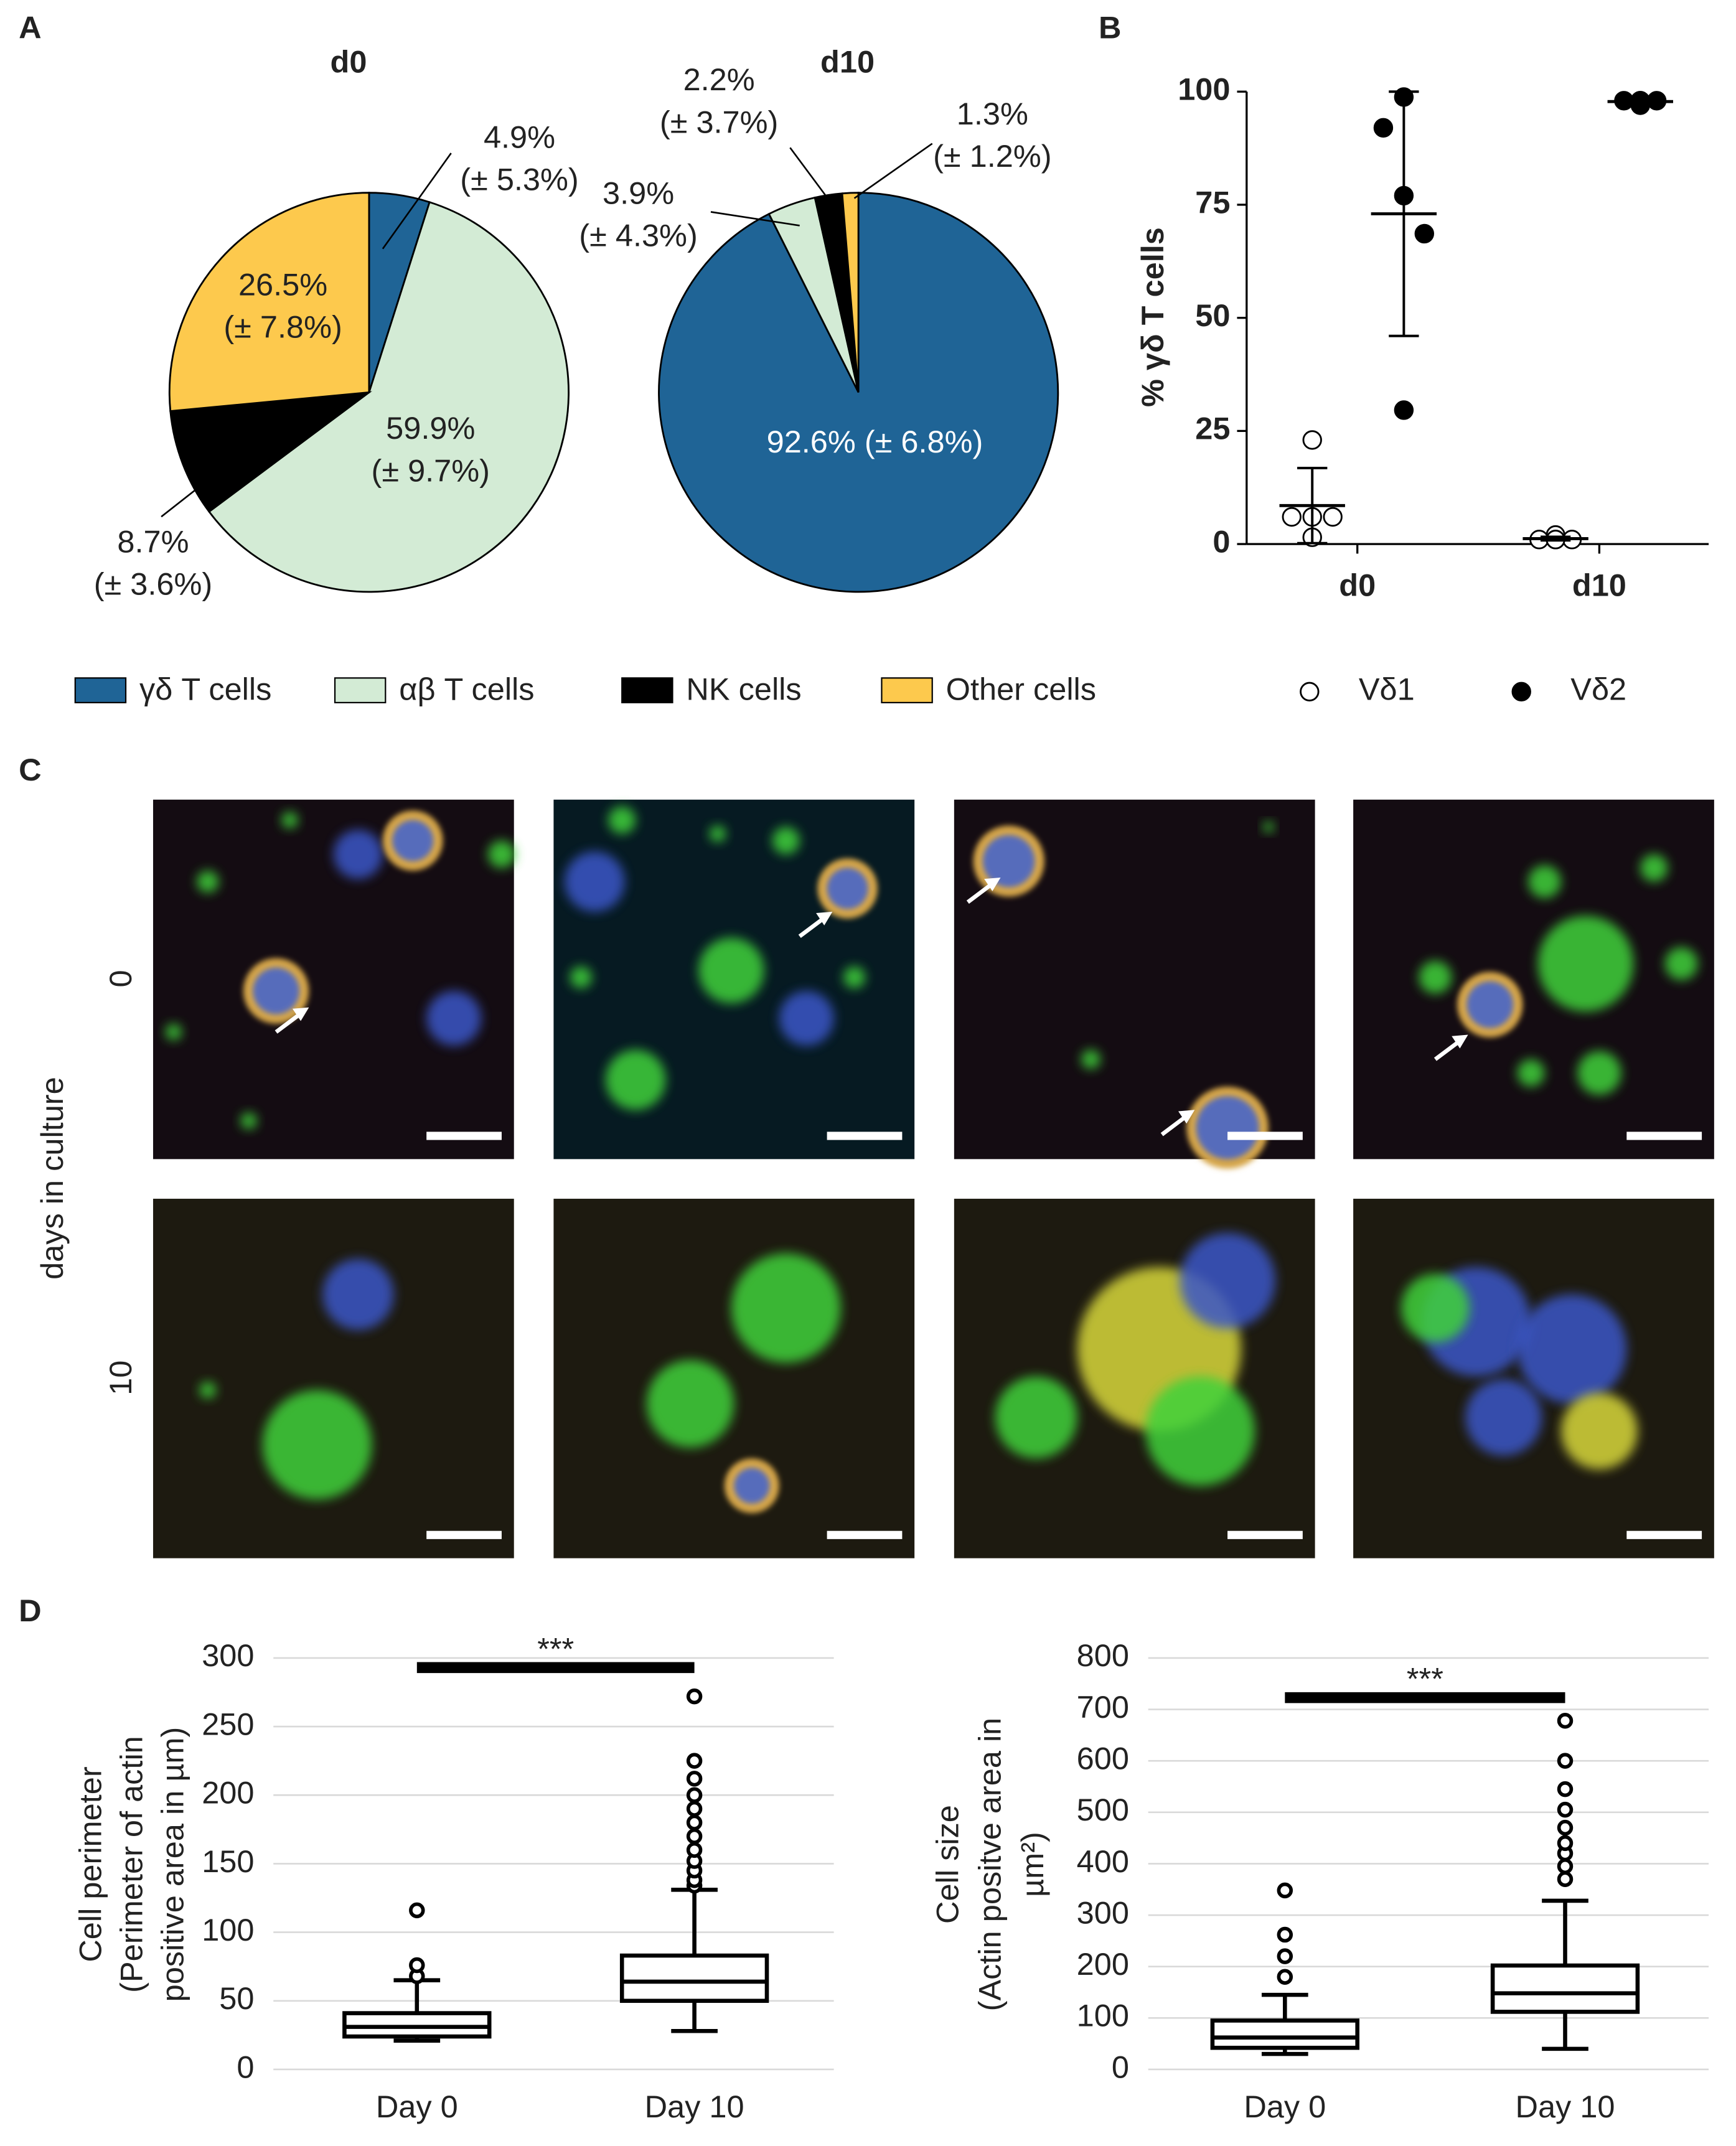 The height and width of the screenshot is (2146, 1736). Describe the element at coordinates (236, 1998) in the screenshot. I see `y-tick-label: 50` at that location.